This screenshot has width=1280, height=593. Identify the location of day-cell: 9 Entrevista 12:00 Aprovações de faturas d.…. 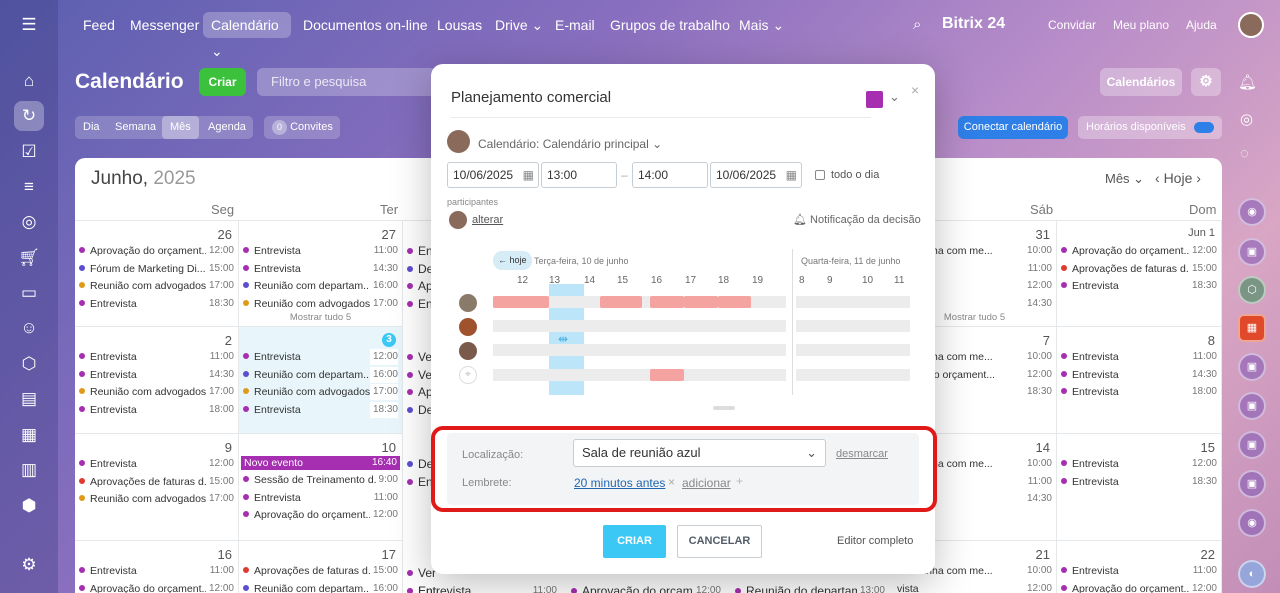
(157, 487).